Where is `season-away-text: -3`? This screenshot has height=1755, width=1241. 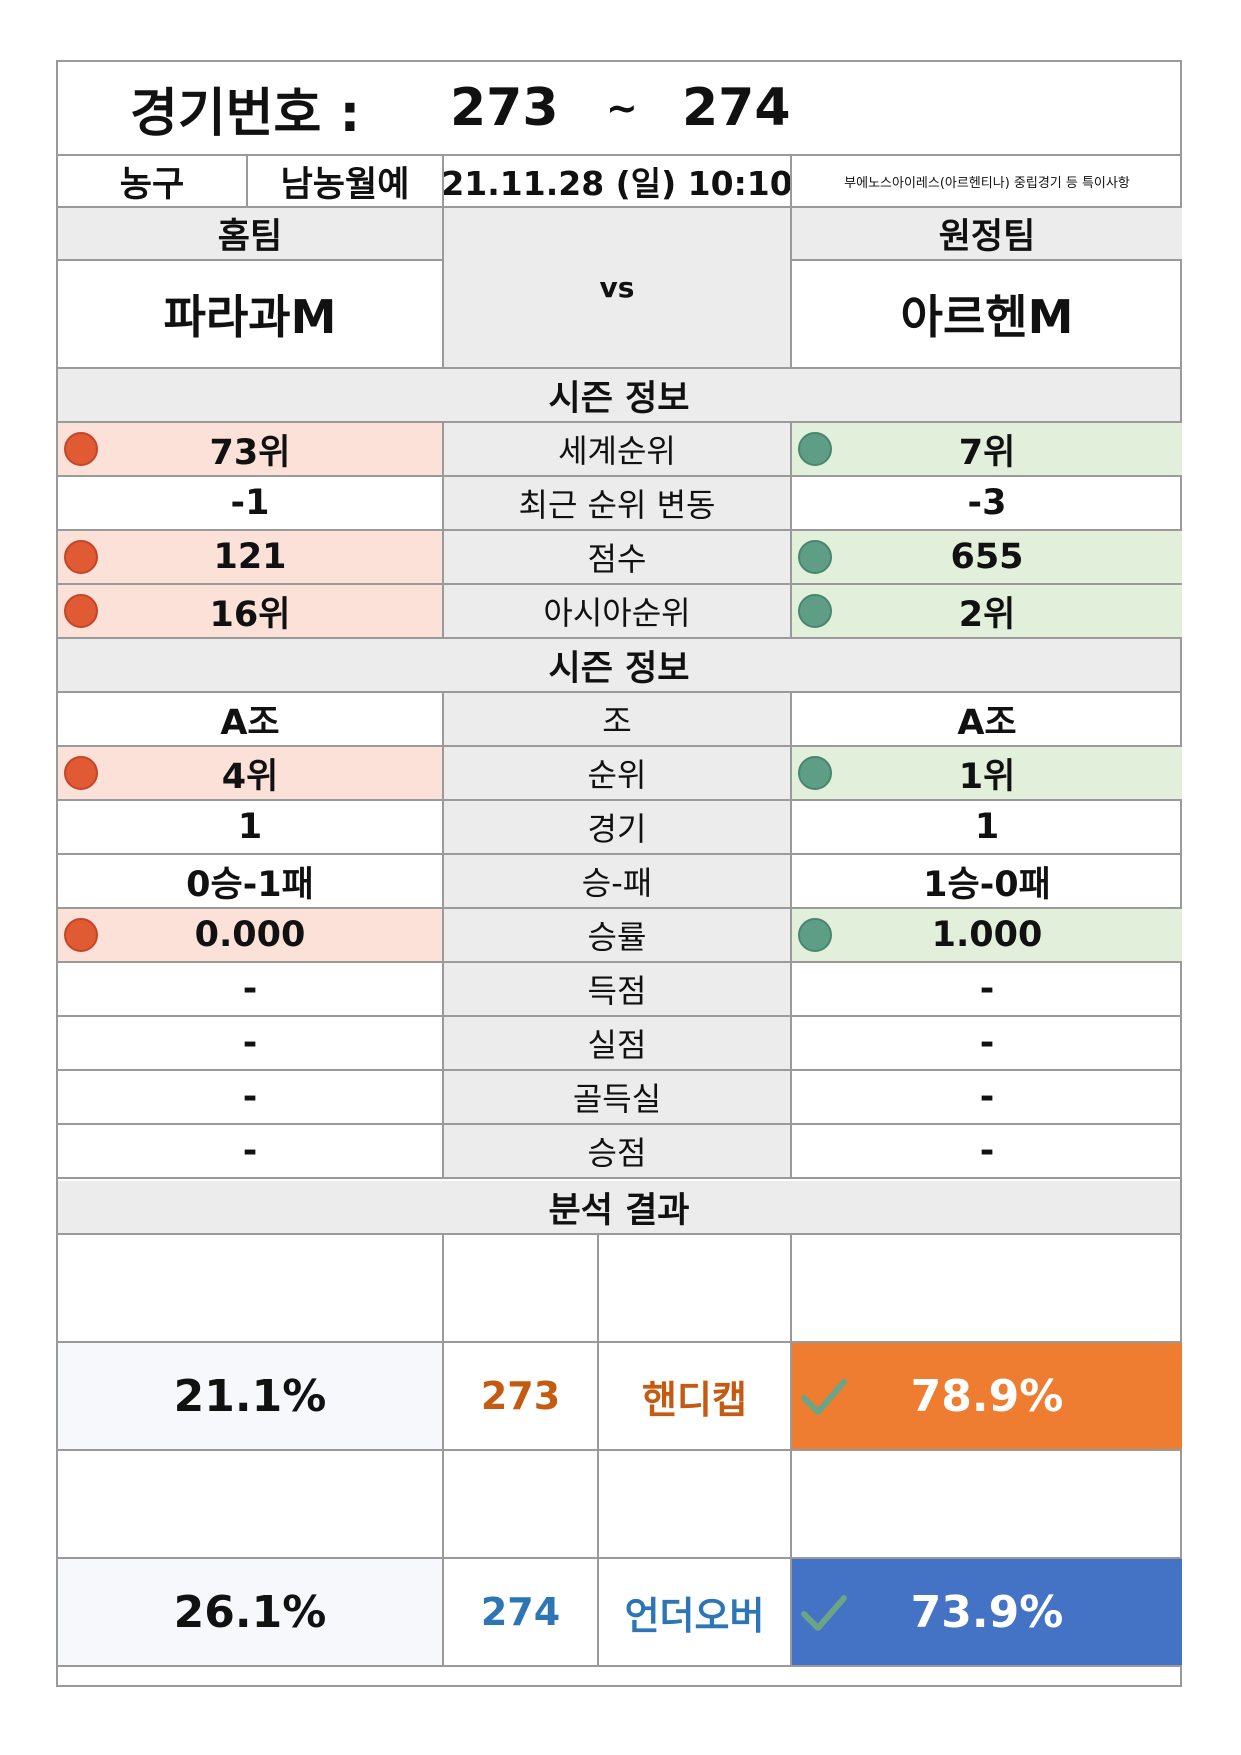
season-away-text: -3 is located at coordinates (987, 503).